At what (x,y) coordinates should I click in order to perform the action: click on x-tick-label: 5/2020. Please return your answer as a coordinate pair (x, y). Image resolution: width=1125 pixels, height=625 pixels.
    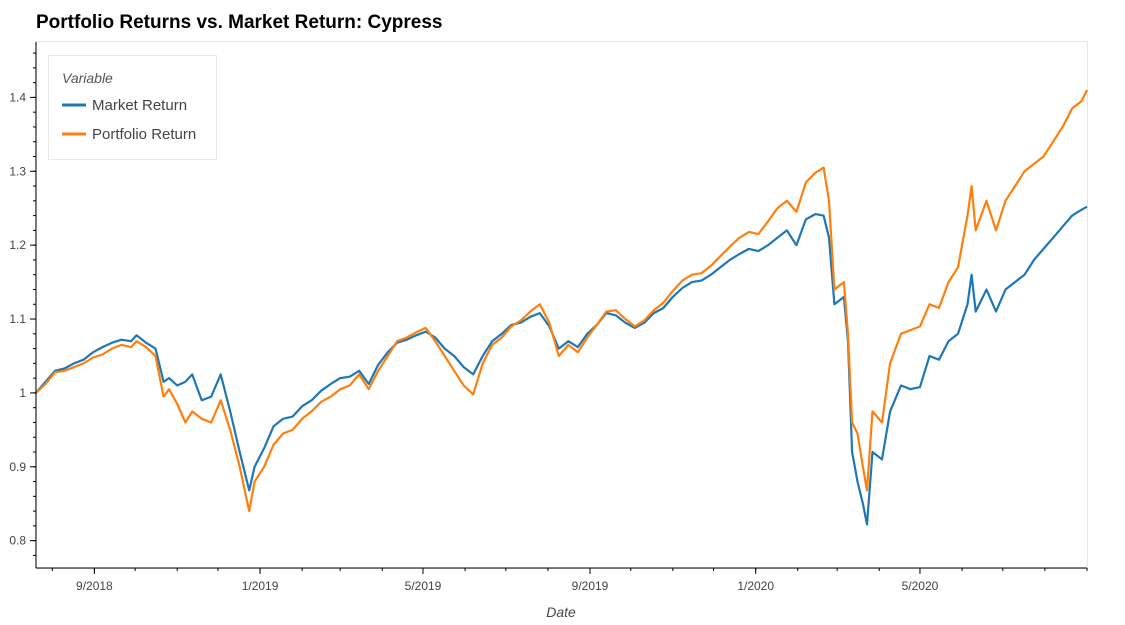
    Looking at the image, I should click on (920, 586).